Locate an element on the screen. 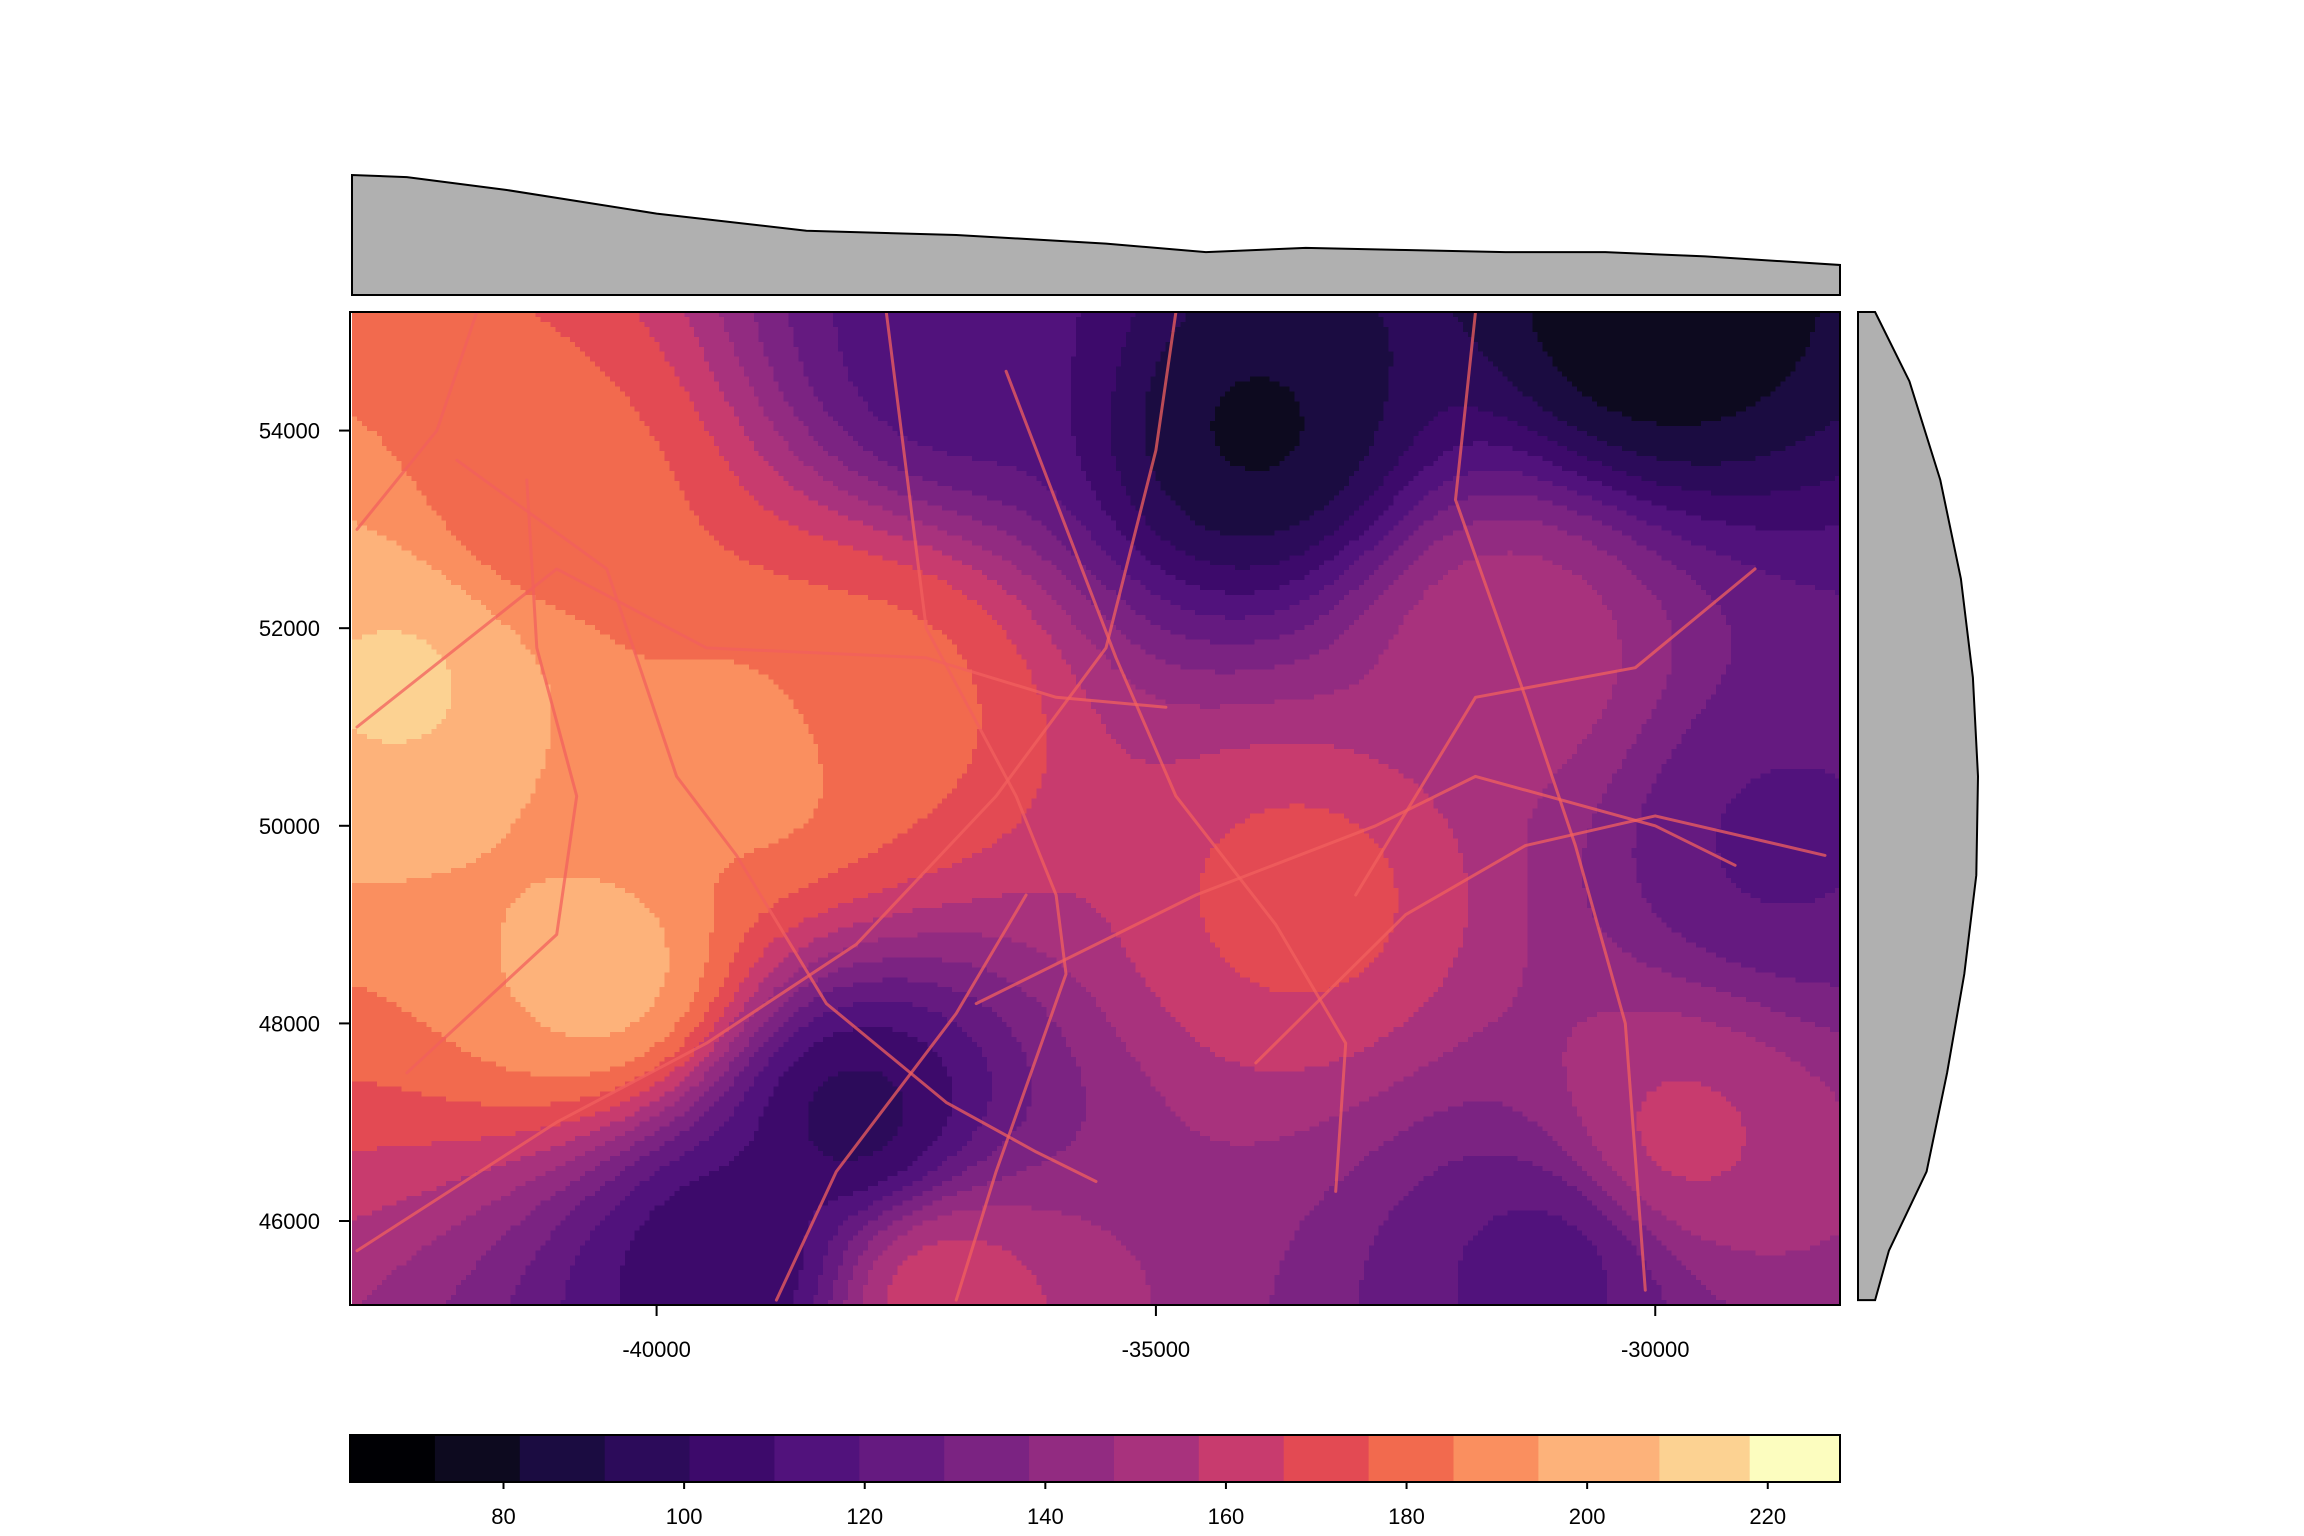 Image resolution: width=2304 pixels, height=1536 pixels. y-tick-label: 46000 is located at coordinates (289, 1221).